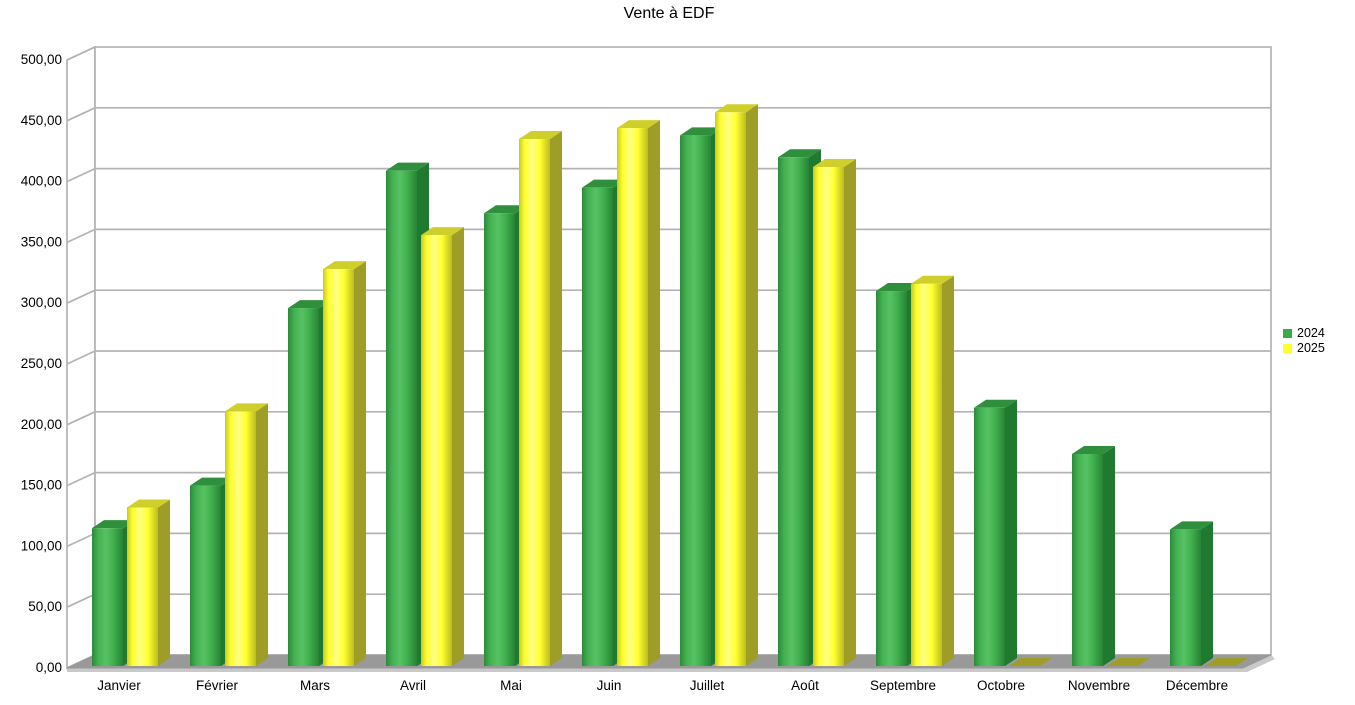 The width and height of the screenshot is (1355, 705). Describe the element at coordinates (805, 685) in the screenshot. I see `x-axis-label: Août` at that location.